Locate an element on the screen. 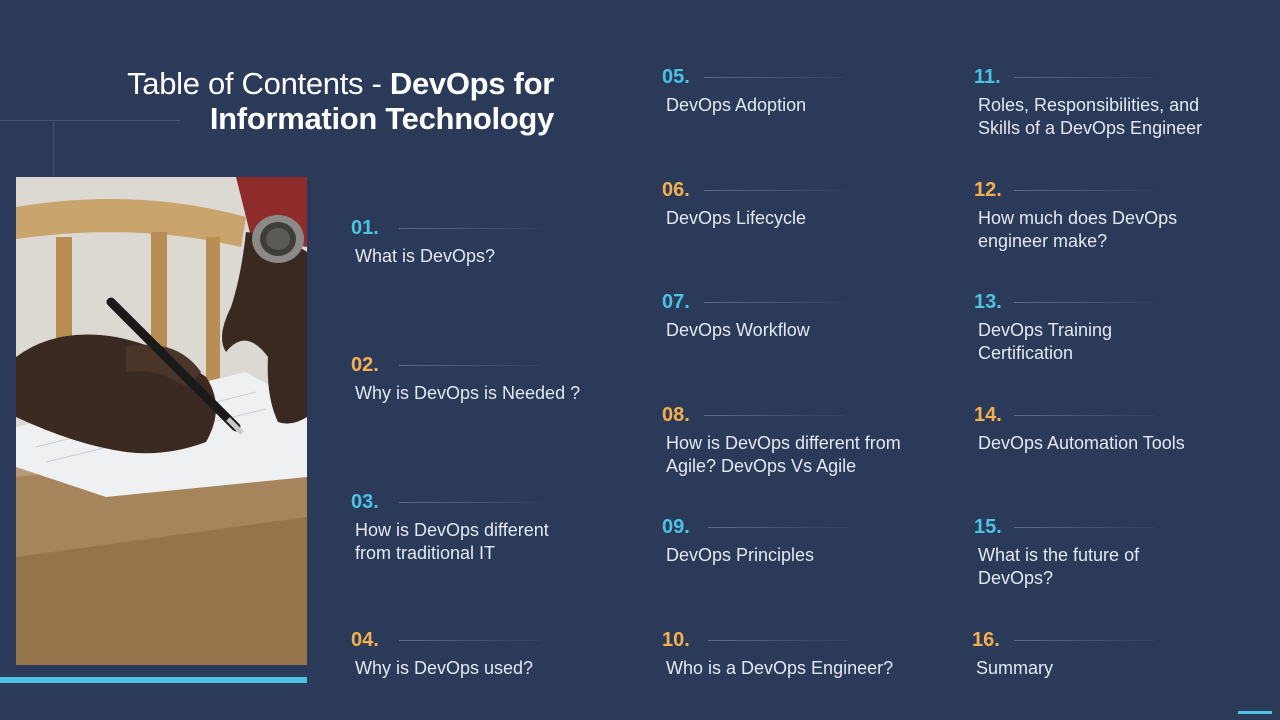  toc-number: 02. is located at coordinates (365, 365).